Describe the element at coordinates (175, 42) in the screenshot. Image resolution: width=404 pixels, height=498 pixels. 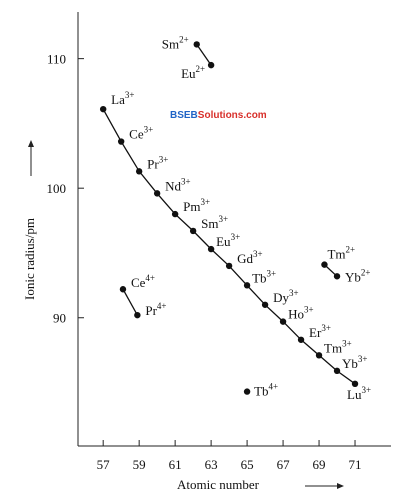
I see `label-sm2plus-1-0: Sm2+` at that location.